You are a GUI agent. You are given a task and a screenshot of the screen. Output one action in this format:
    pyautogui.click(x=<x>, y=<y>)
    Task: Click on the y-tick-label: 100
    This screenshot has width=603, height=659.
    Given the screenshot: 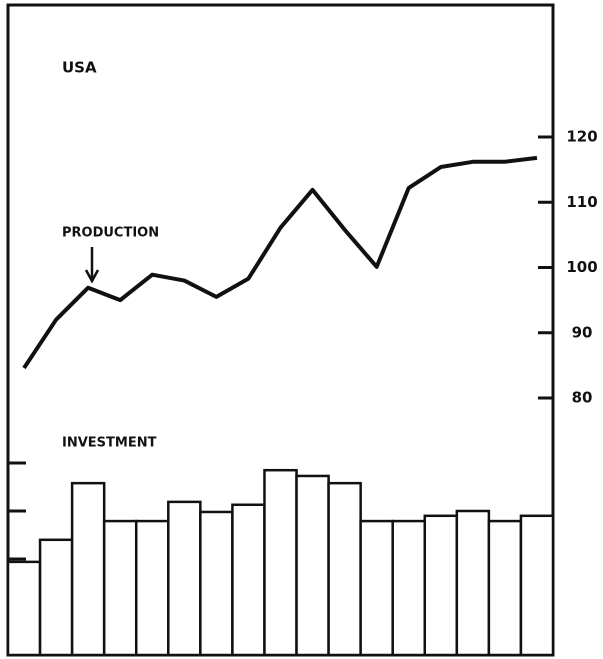 What is the action you would take?
    pyautogui.click(x=581, y=267)
    